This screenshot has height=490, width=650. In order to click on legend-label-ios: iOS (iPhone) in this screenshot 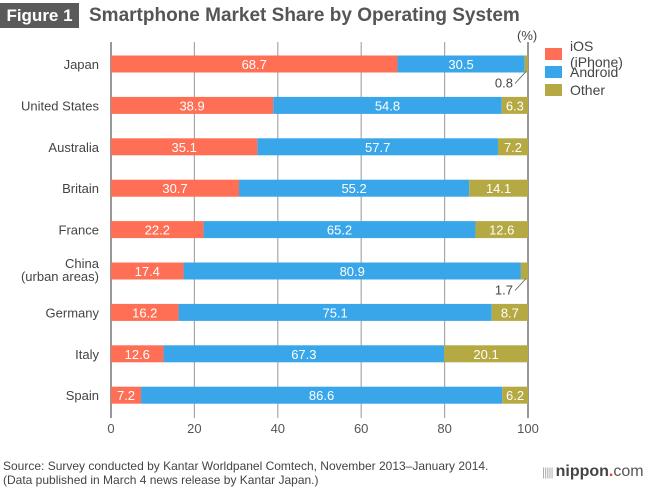, I will do `click(596, 54)`.